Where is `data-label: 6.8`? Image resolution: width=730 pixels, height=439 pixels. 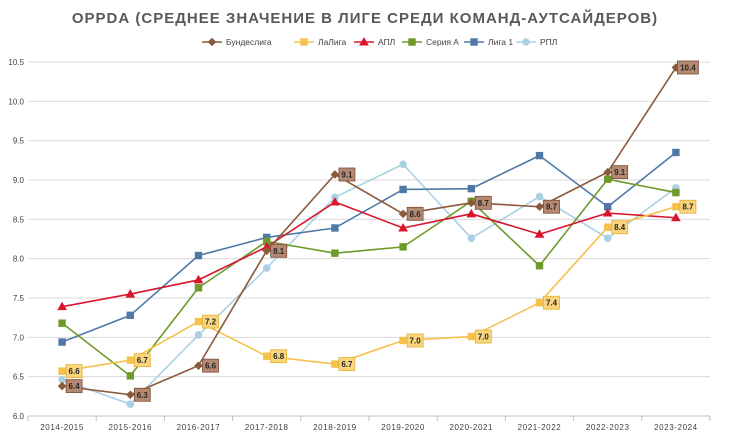
data-label: 6.8 is located at coordinates (279, 356).